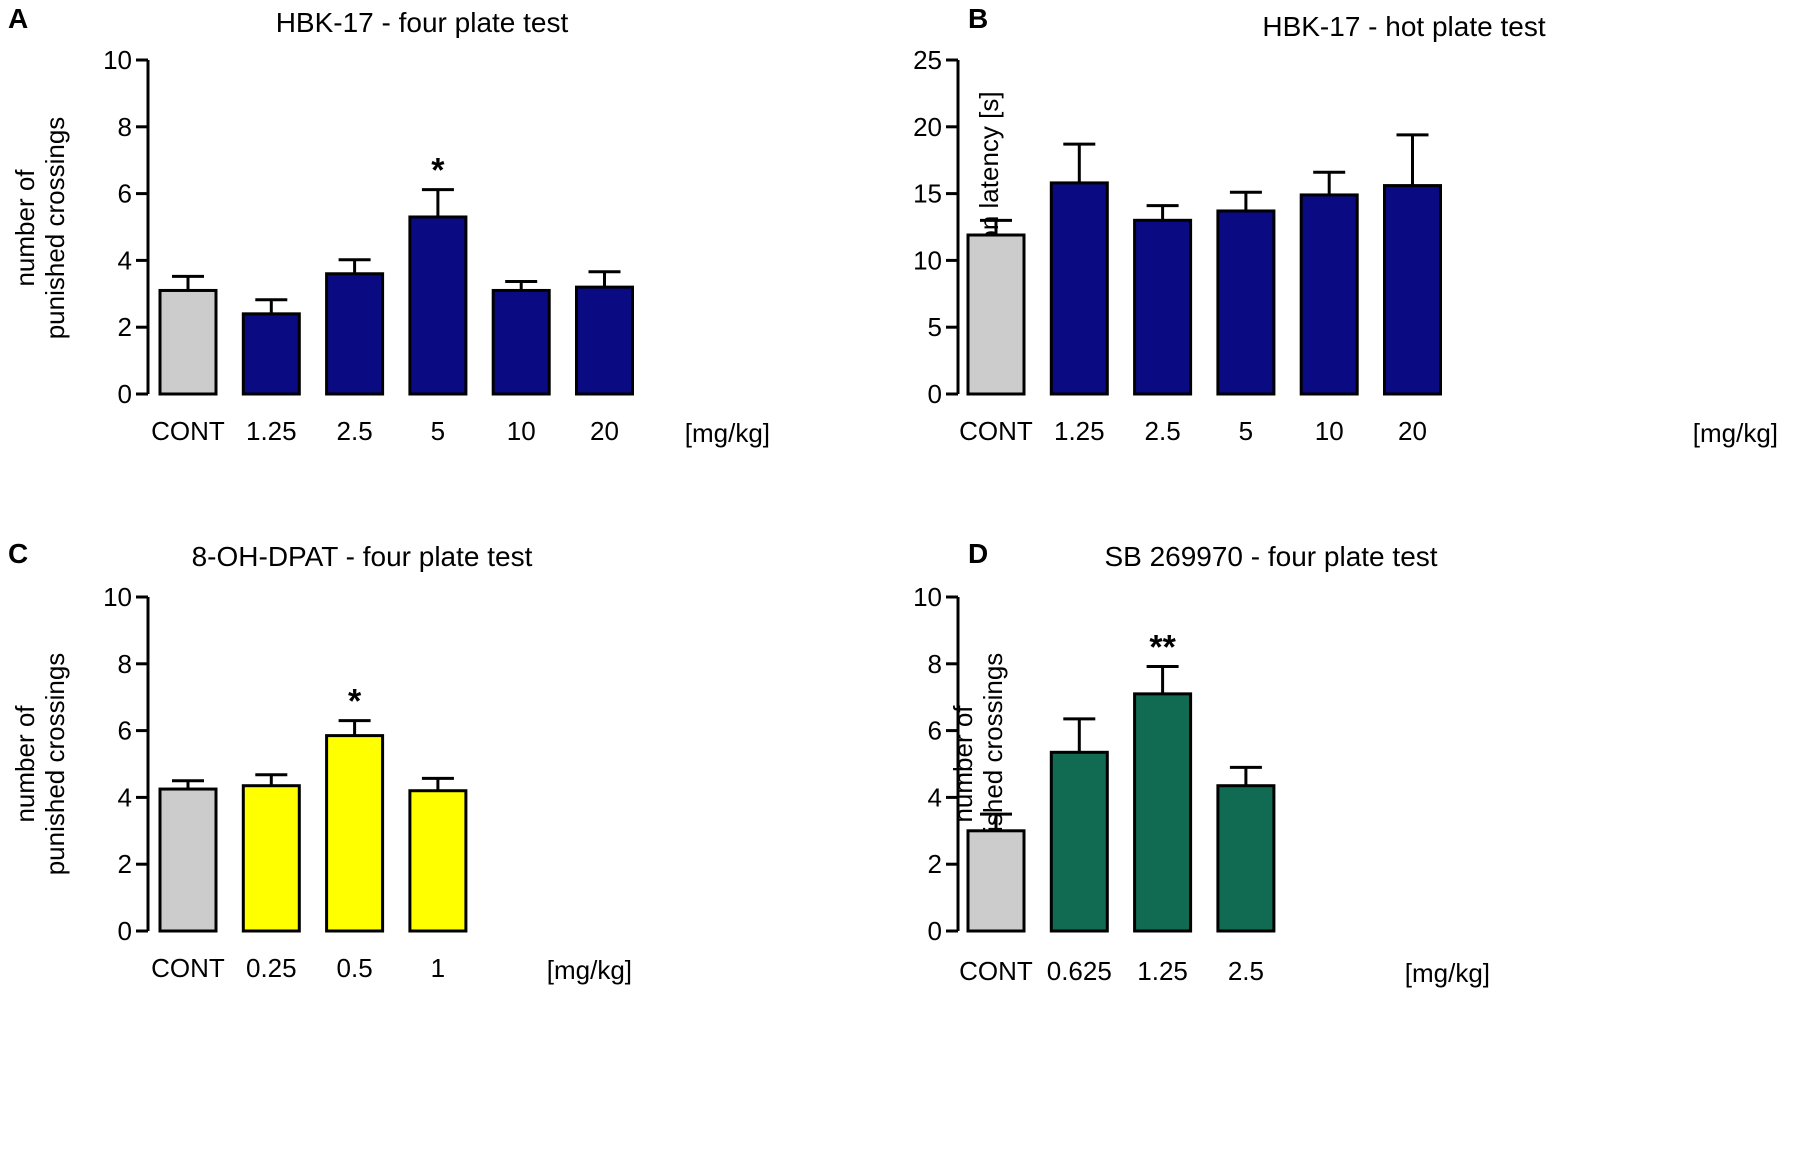 The width and height of the screenshot is (1813, 1149). What do you see at coordinates (927, 194) in the screenshot?
I see `y-tick-label: 15` at bounding box center [927, 194].